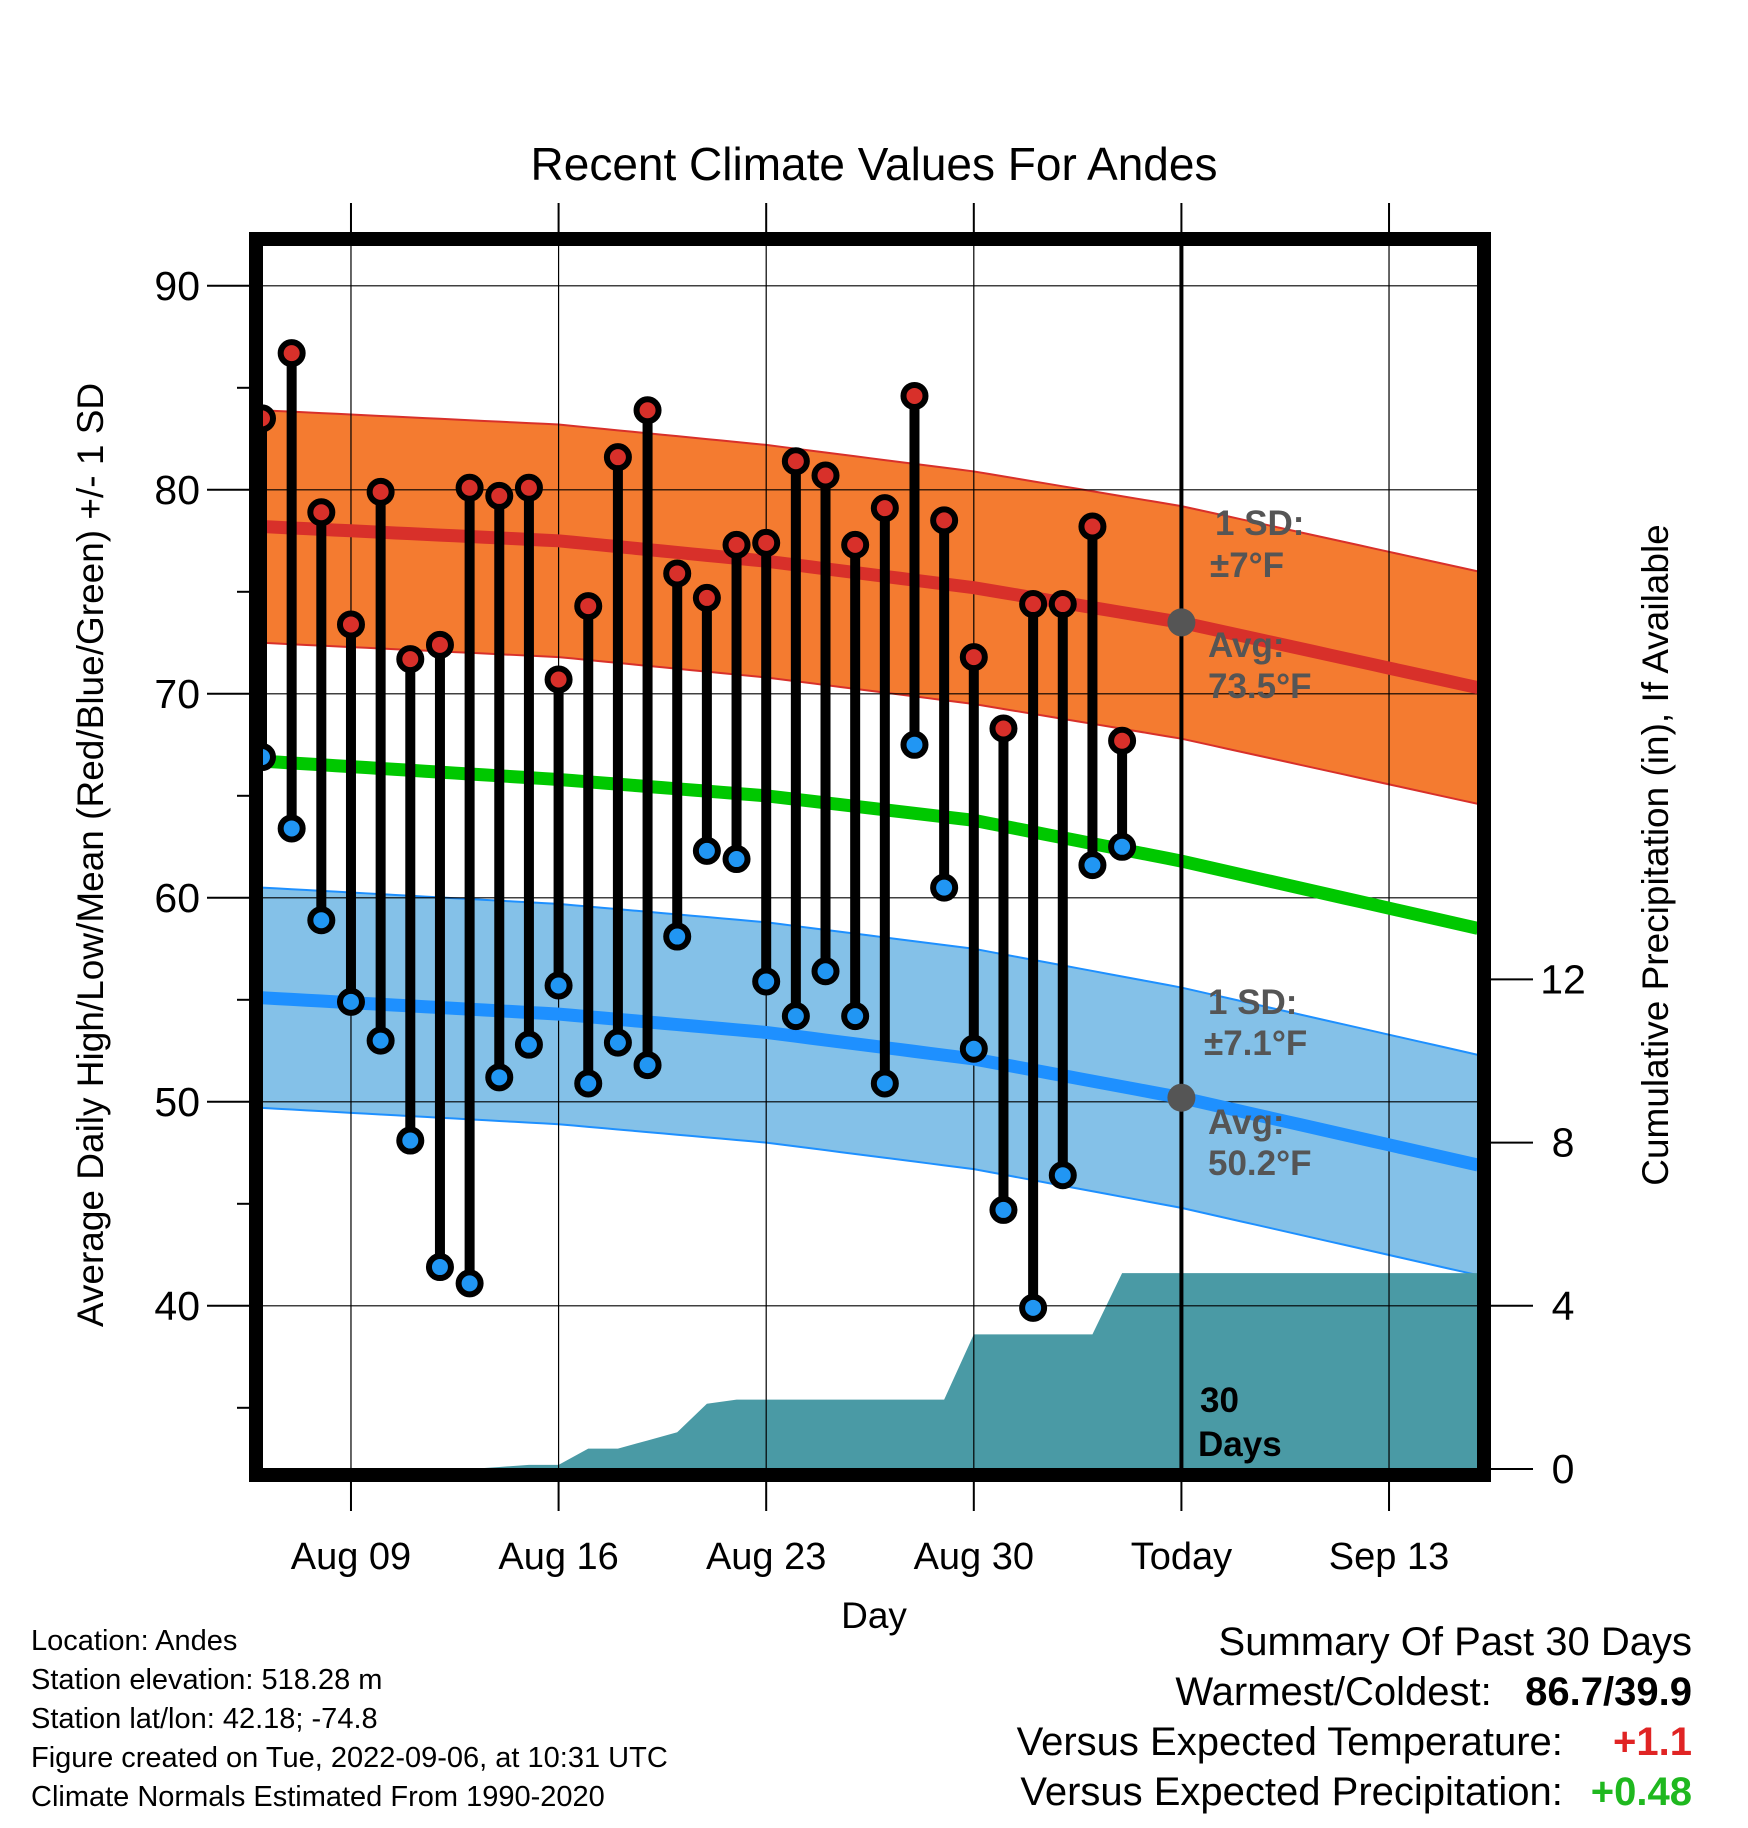  What do you see at coordinates (870, 491) in the screenshot?
I see `high-band-edge-upper` at bounding box center [870, 491].